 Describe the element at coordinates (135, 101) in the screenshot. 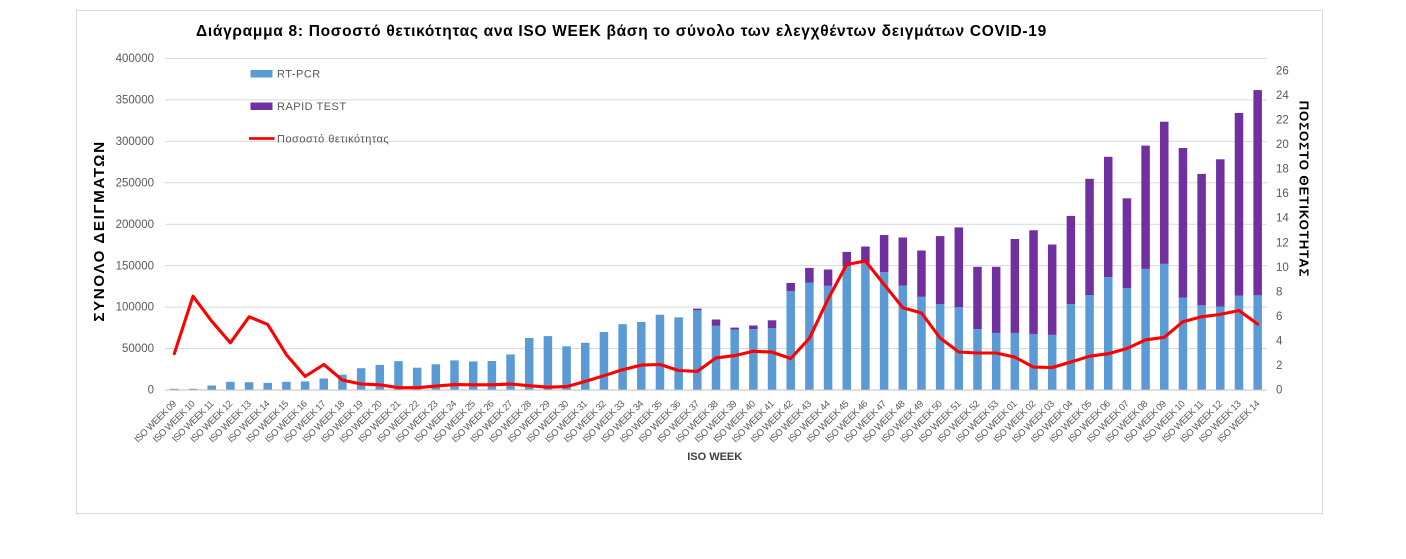

I see `svg-text: 350000` at that location.